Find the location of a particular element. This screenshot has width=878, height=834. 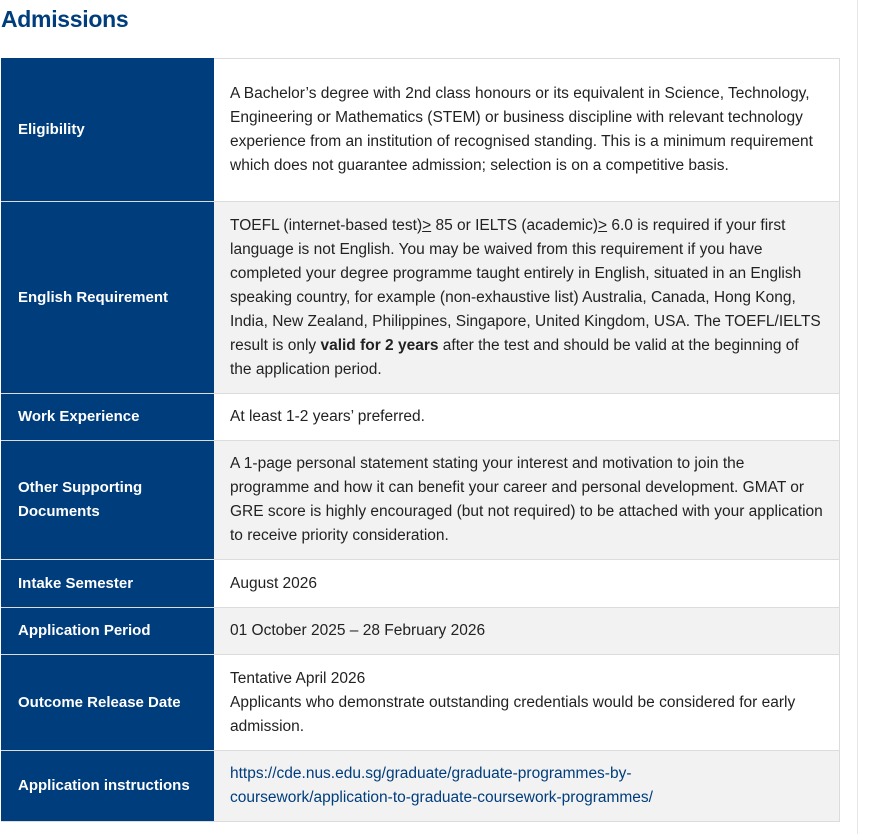

text: 85 or IELTS (academic) is located at coordinates (515, 225).